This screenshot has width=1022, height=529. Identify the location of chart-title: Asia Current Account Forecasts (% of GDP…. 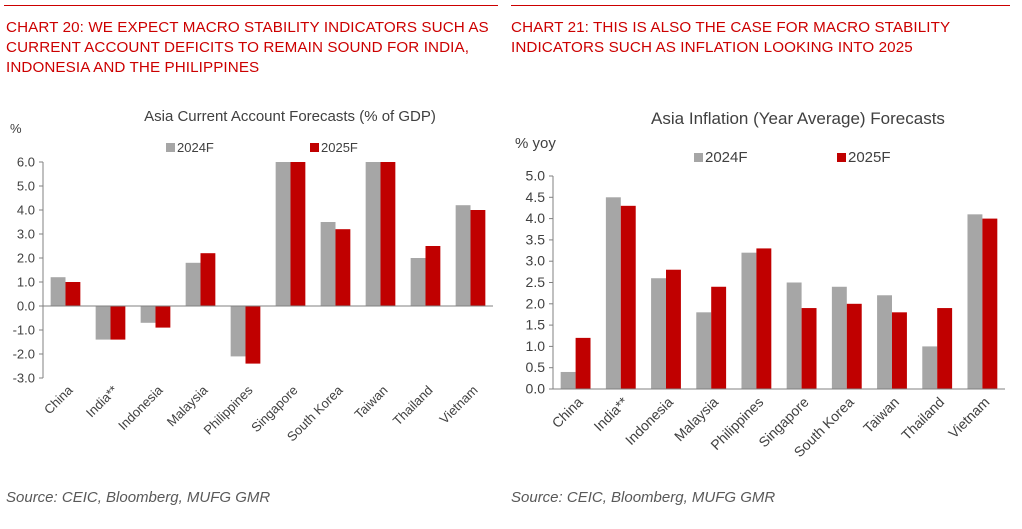
(290, 116).